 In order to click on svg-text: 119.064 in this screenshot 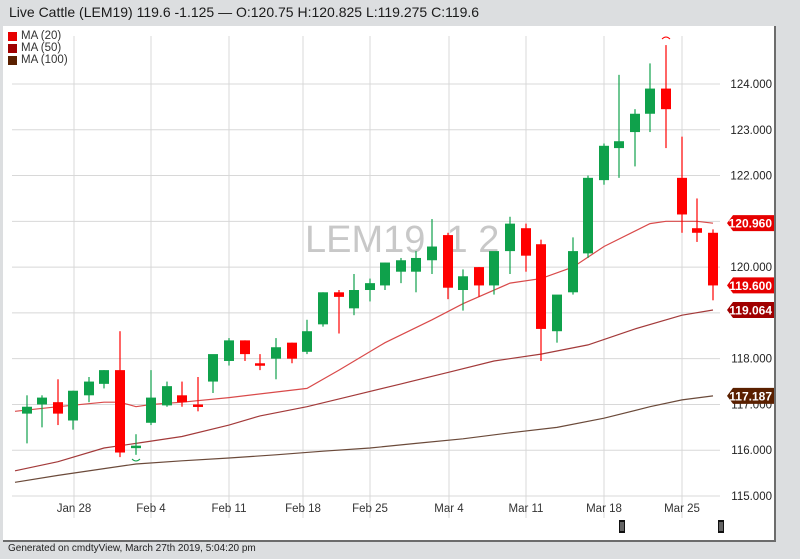, I will do `click(750, 310)`.